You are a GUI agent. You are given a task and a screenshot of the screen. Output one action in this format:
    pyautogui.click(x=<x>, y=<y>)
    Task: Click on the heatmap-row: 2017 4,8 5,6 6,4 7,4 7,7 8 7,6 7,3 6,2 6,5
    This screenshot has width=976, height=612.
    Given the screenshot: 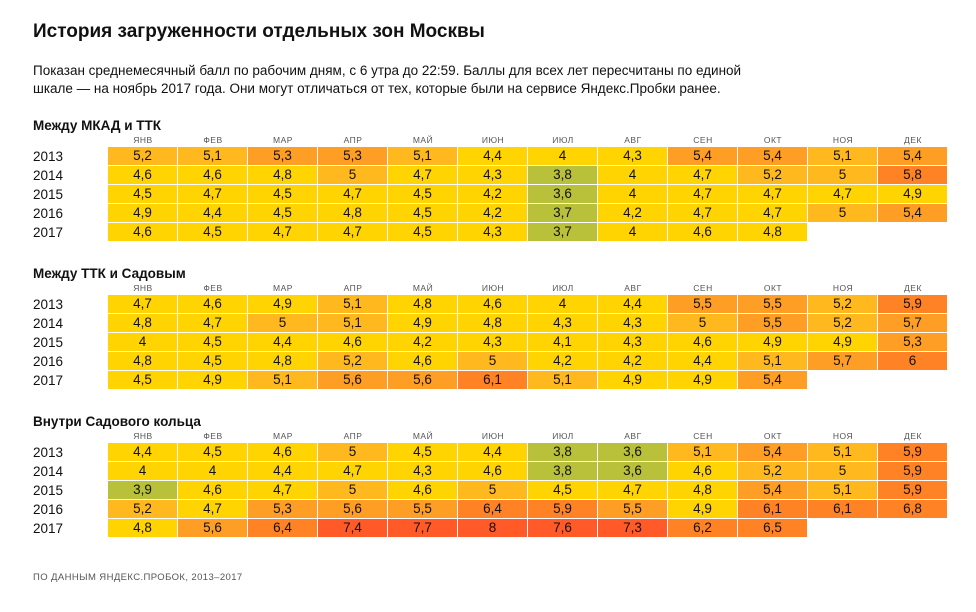 What is the action you would take?
    pyautogui.click(x=485, y=528)
    